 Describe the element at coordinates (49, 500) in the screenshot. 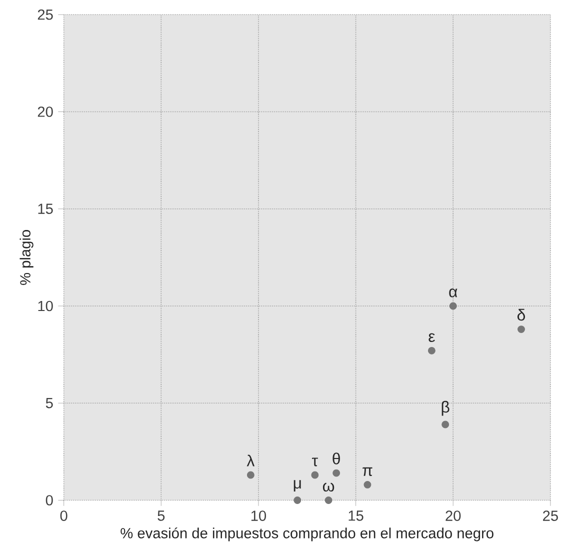

I see `y-tick-label: 0` at that location.